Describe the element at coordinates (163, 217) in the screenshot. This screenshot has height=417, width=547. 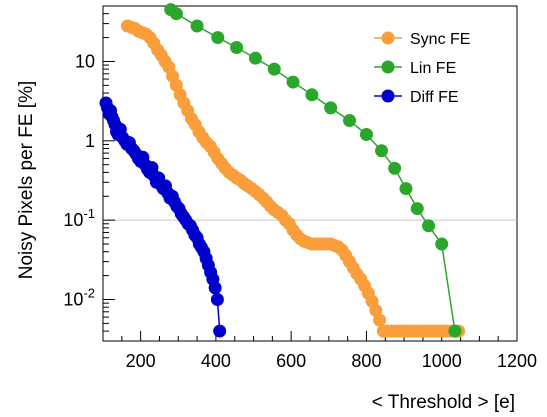
I see `series-diff-fe` at that location.